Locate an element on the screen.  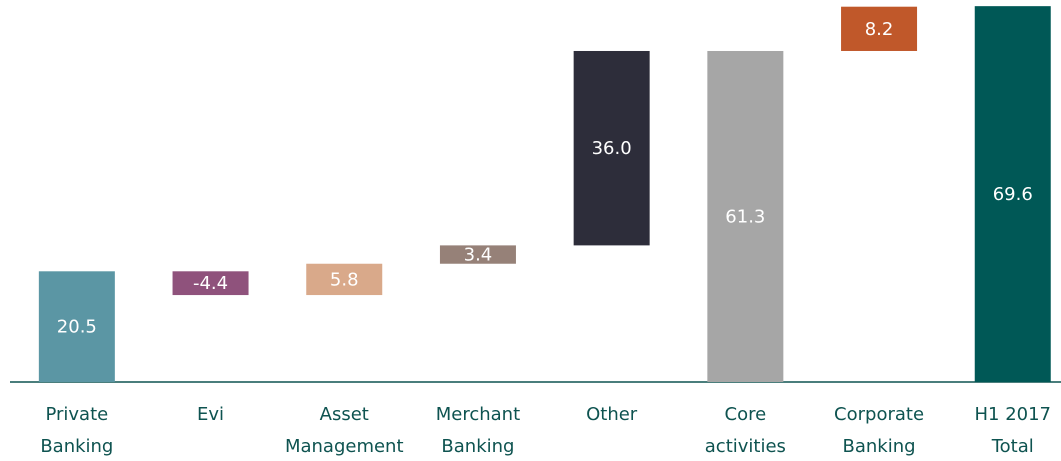
value-label: 5.8 is located at coordinates (344, 279).